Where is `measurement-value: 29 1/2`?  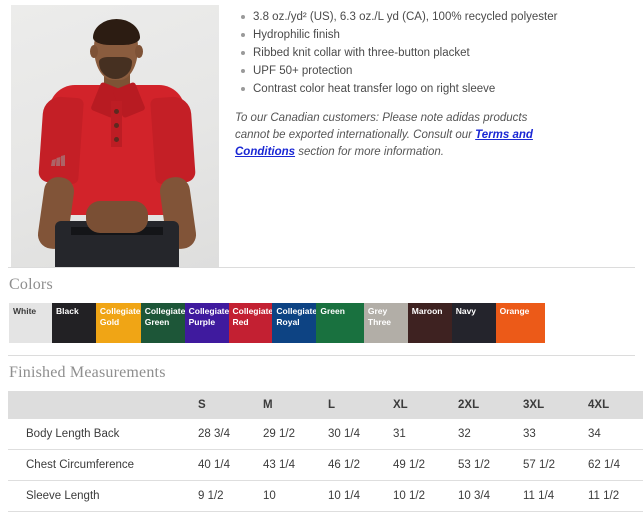 measurement-value: 29 1/2 is located at coordinates (295, 434).